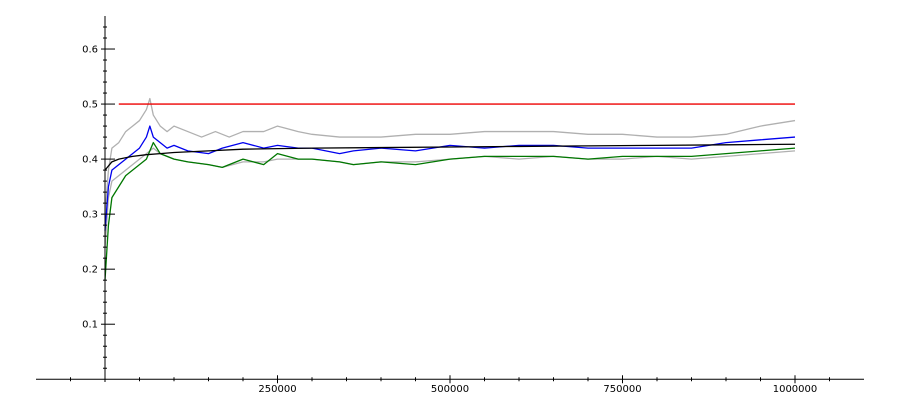 This screenshot has width=900, height=400. What do you see at coordinates (277, 389) in the screenshot?
I see `x-tick-label-1: 250000` at bounding box center [277, 389].